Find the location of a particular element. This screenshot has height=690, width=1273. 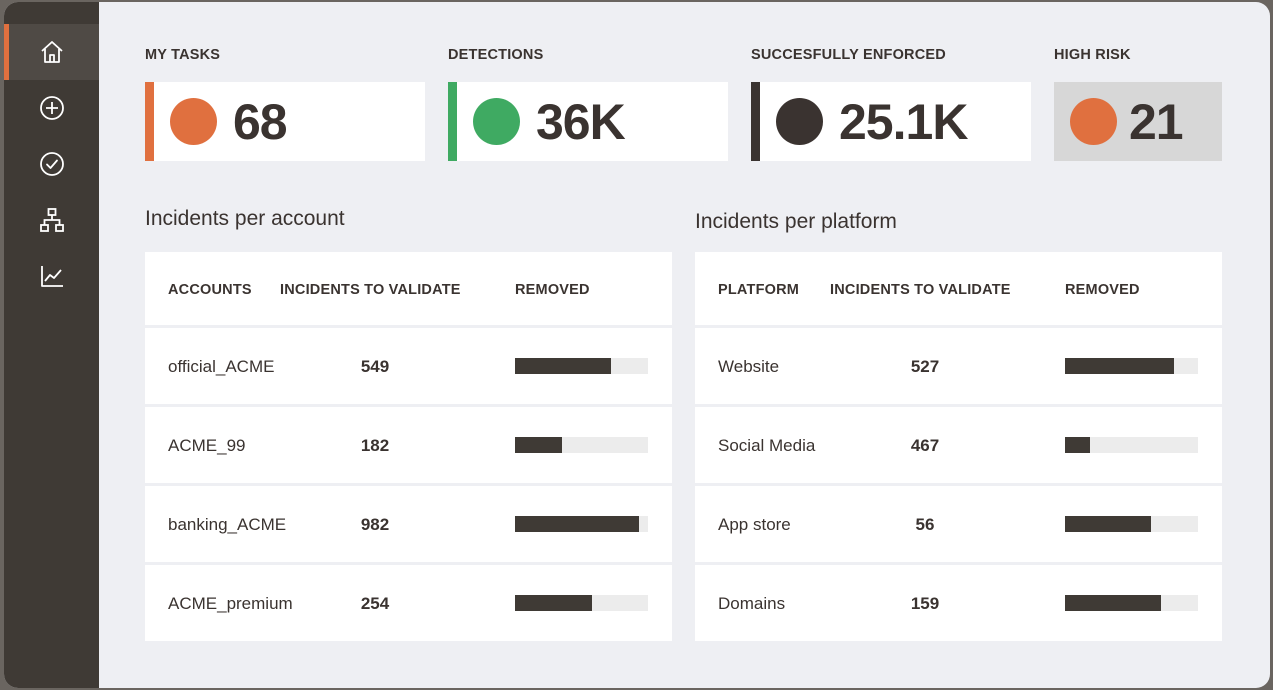

account-name: ACME_99 is located at coordinates (207, 445).